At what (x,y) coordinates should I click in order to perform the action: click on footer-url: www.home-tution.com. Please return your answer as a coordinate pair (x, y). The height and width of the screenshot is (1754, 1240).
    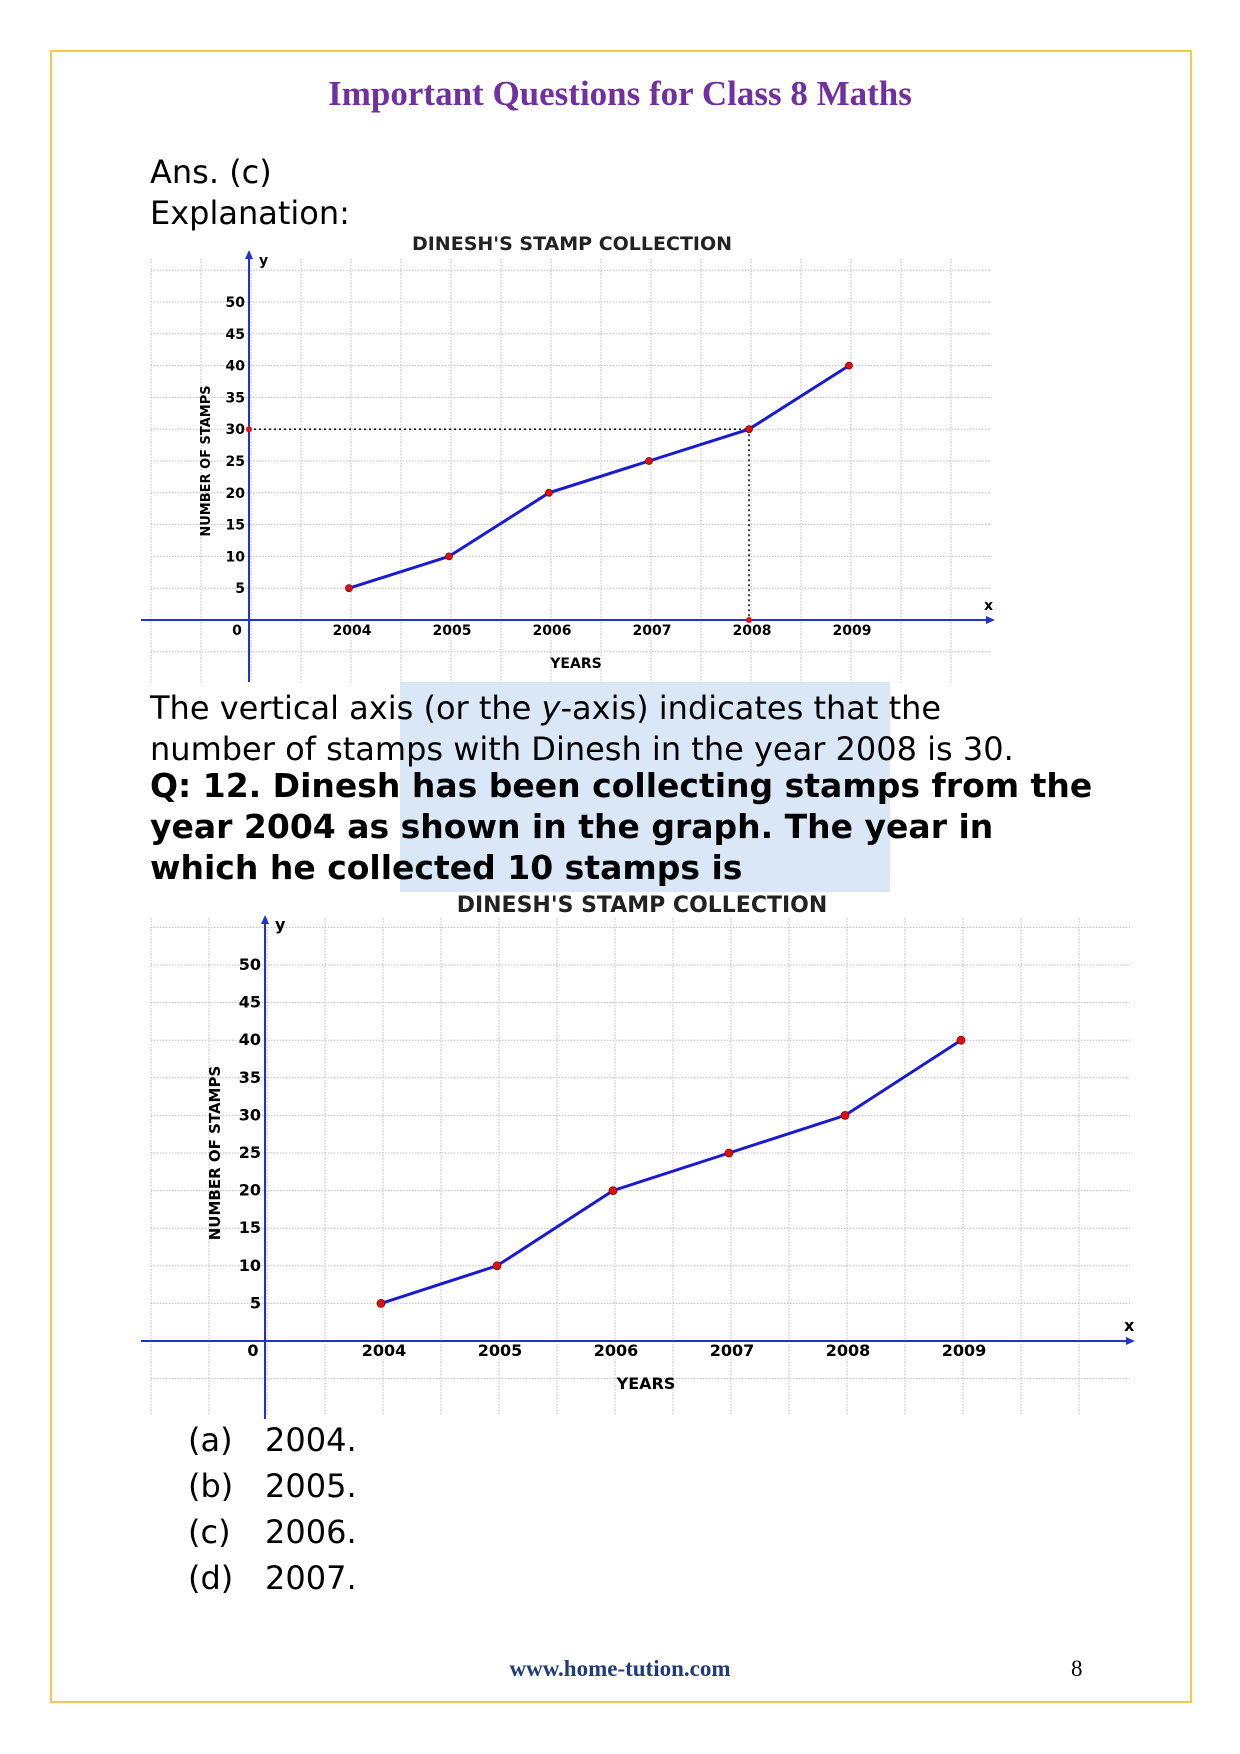
    Looking at the image, I should click on (620, 1668).